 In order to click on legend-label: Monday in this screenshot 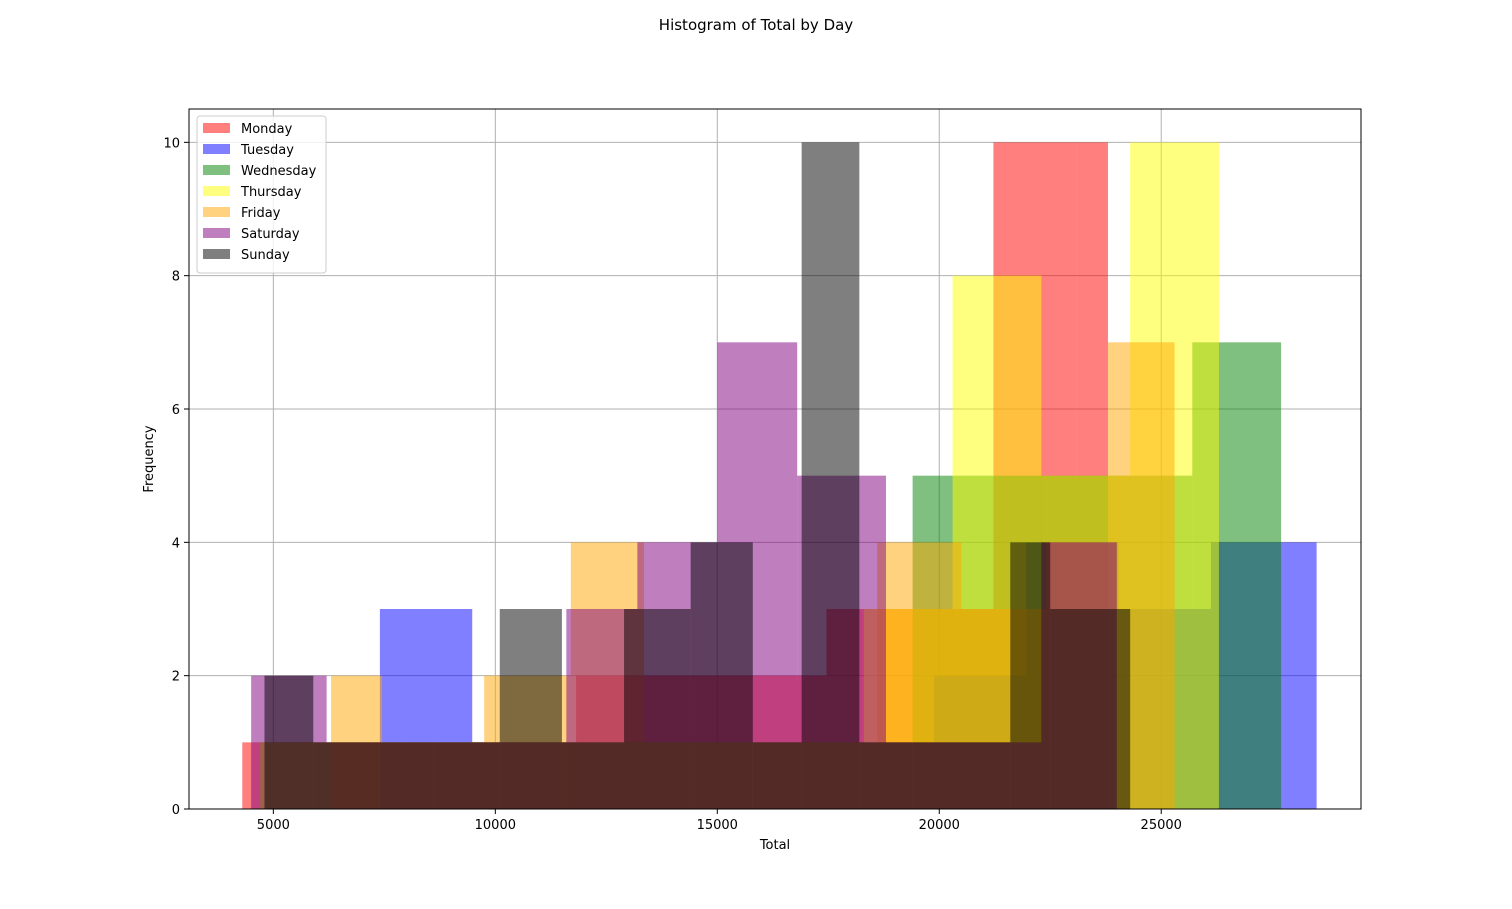, I will do `click(267, 129)`.